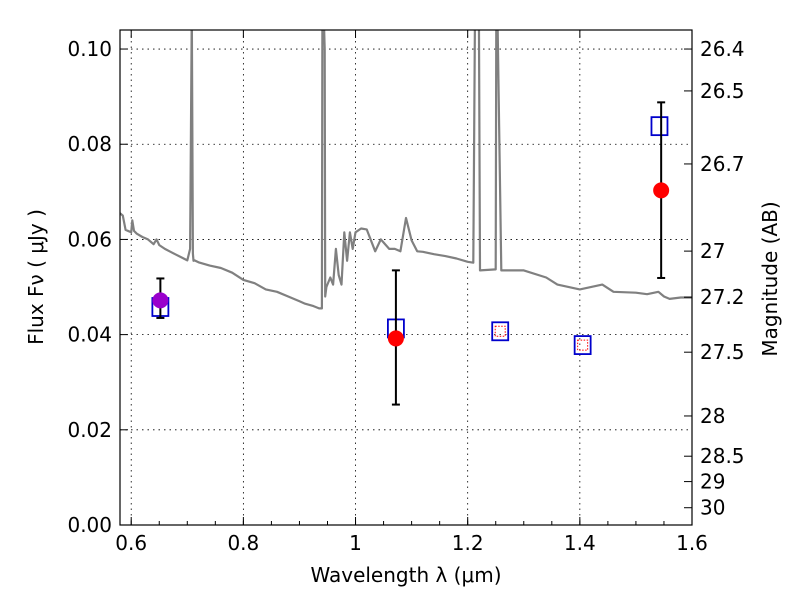 The height and width of the screenshot is (604, 800). Describe the element at coordinates (722, 164) in the screenshot. I see `magnitude-tick-label: 26.7` at that location.